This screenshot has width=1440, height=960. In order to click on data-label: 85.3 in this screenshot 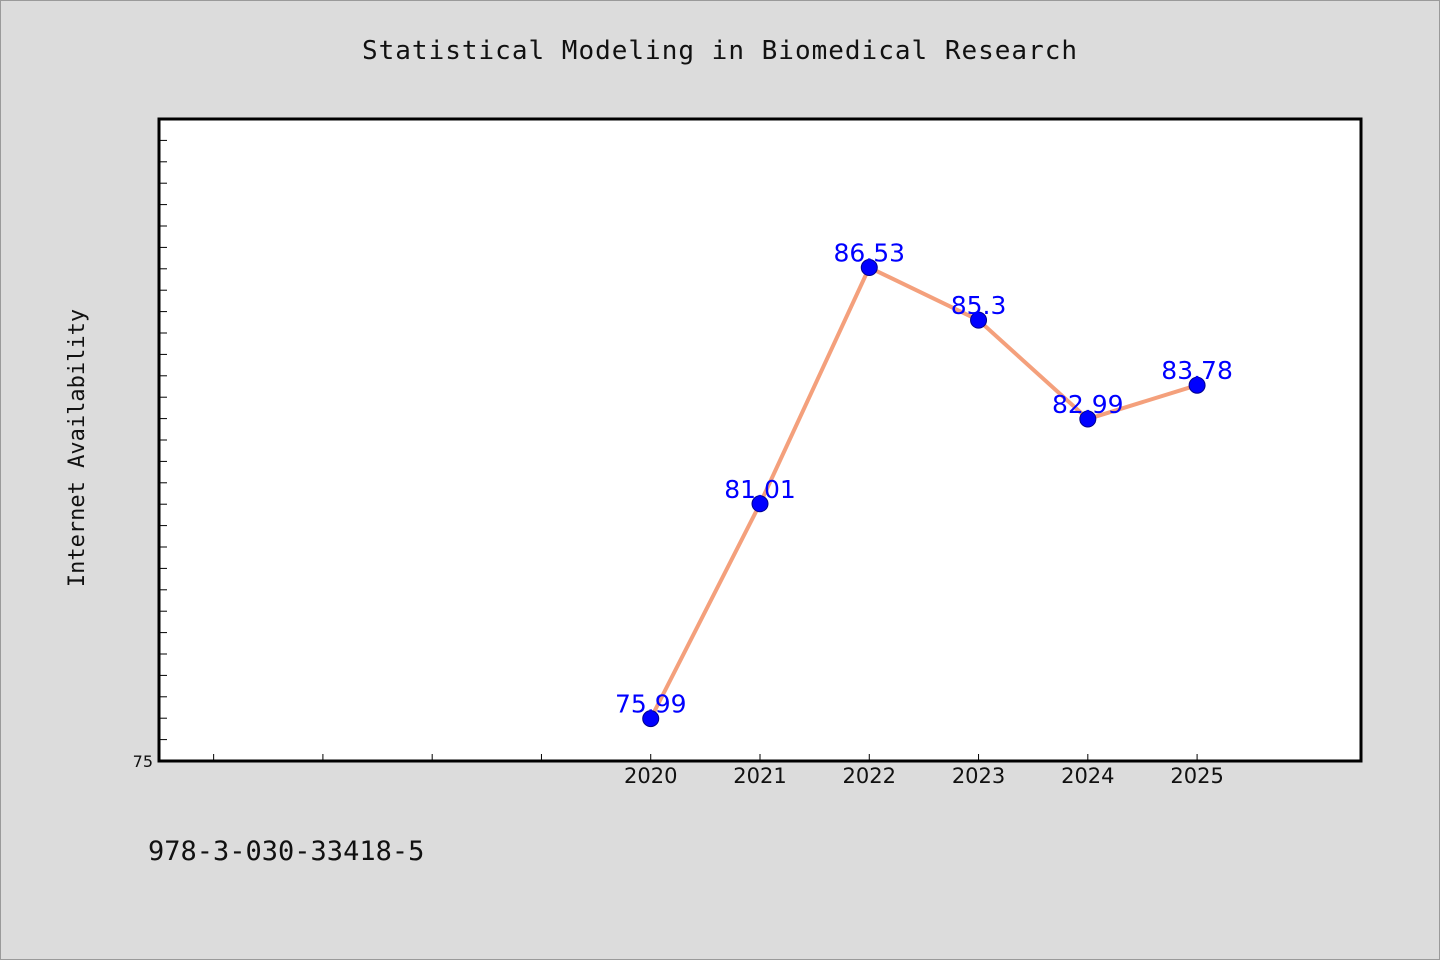, I will do `click(979, 305)`.